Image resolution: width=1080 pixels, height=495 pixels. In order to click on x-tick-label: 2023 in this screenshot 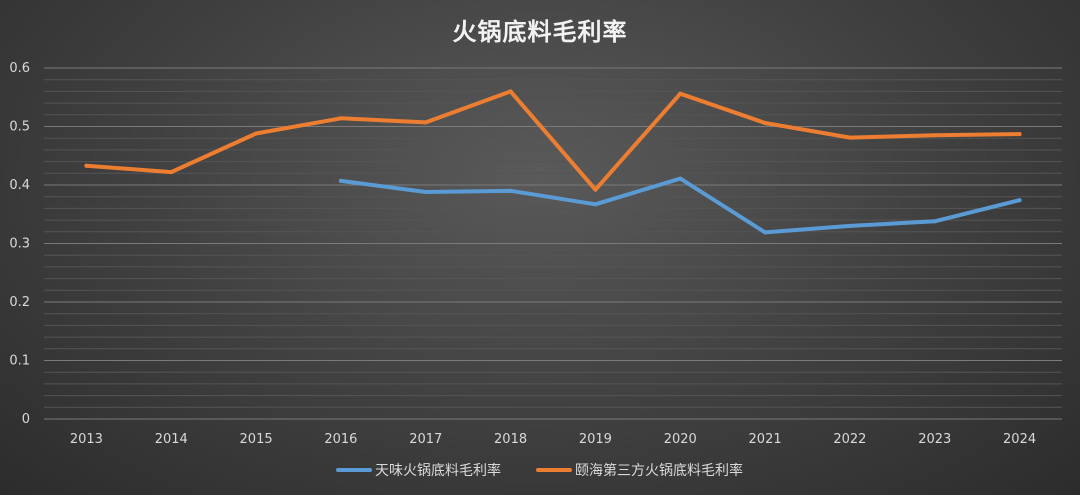, I will do `click(934, 439)`.